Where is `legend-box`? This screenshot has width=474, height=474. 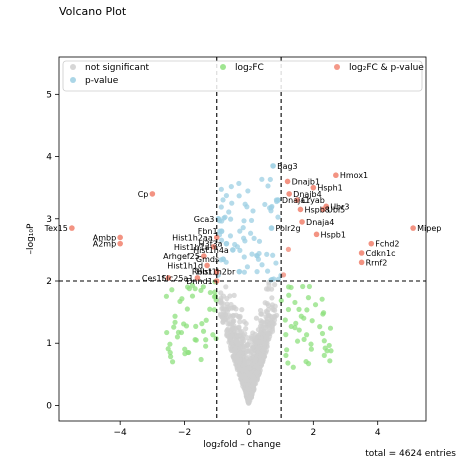 legend-box is located at coordinates (242, 76).